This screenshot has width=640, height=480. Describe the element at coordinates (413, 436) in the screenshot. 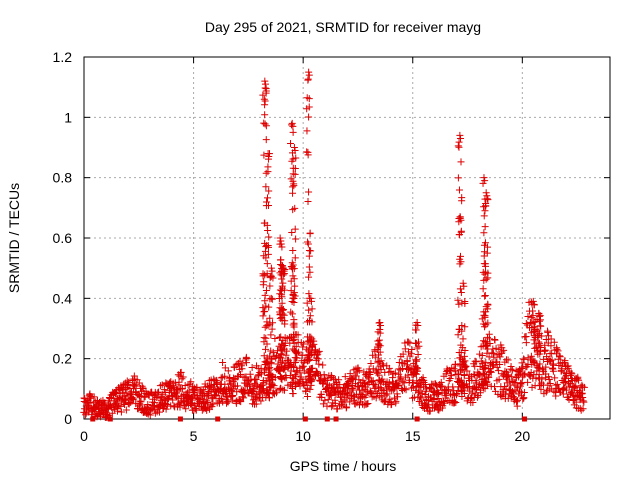

I see `x-tick-label: 15` at that location.